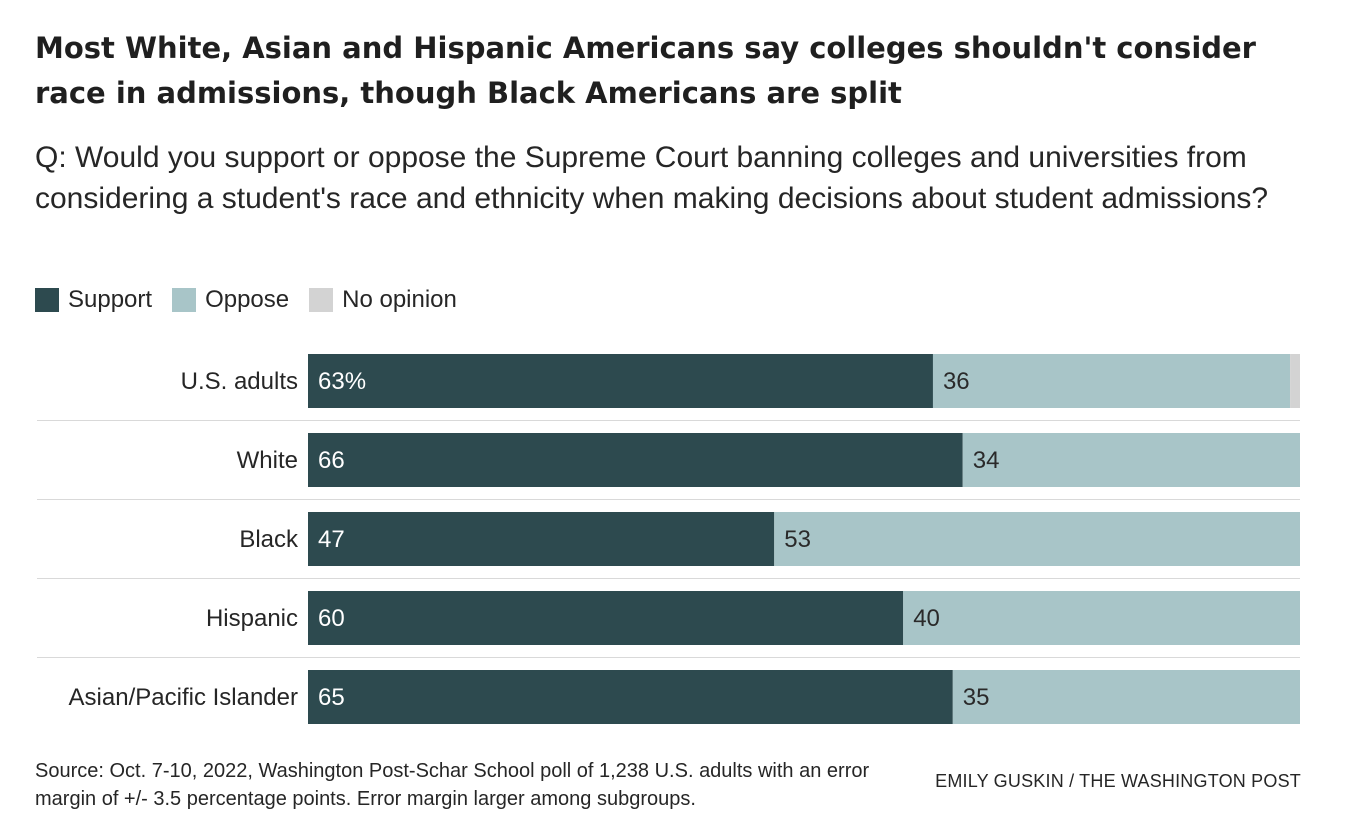 Image resolution: width=1366 pixels, height=835 pixels. I want to click on credit-line: EMILY GUSKIN / THE WASHINGTON POST, so click(1118, 781).